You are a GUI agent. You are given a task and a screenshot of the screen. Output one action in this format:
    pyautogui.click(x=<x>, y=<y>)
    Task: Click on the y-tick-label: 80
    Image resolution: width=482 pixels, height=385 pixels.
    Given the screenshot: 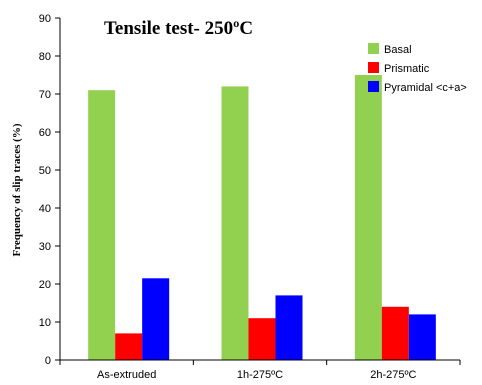 What is the action you would take?
    pyautogui.click(x=45, y=57)
    